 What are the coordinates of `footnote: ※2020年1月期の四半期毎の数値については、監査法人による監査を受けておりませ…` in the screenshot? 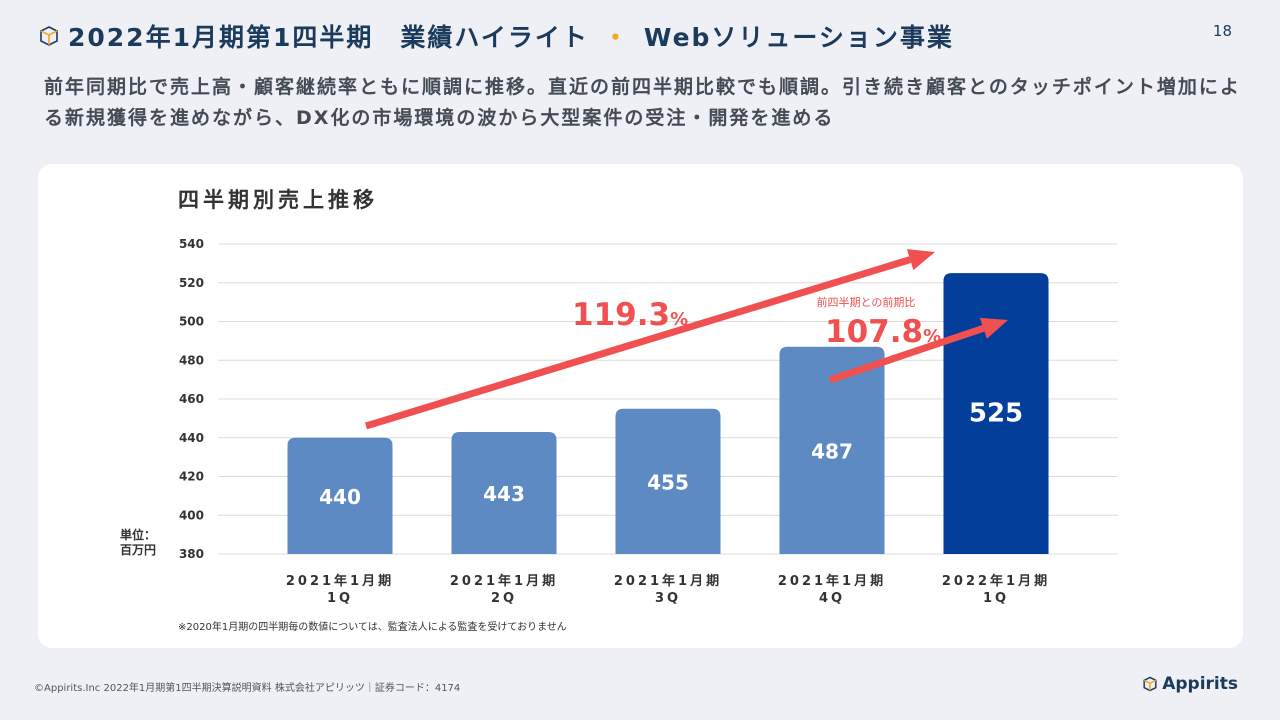 It's located at (372, 627).